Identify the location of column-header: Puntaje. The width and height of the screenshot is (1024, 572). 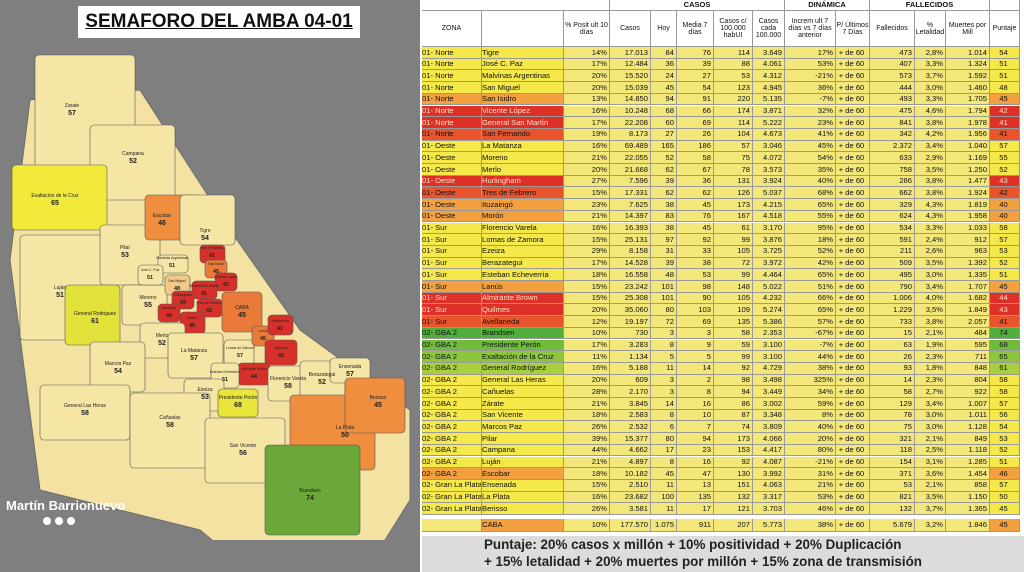
(1005, 29).